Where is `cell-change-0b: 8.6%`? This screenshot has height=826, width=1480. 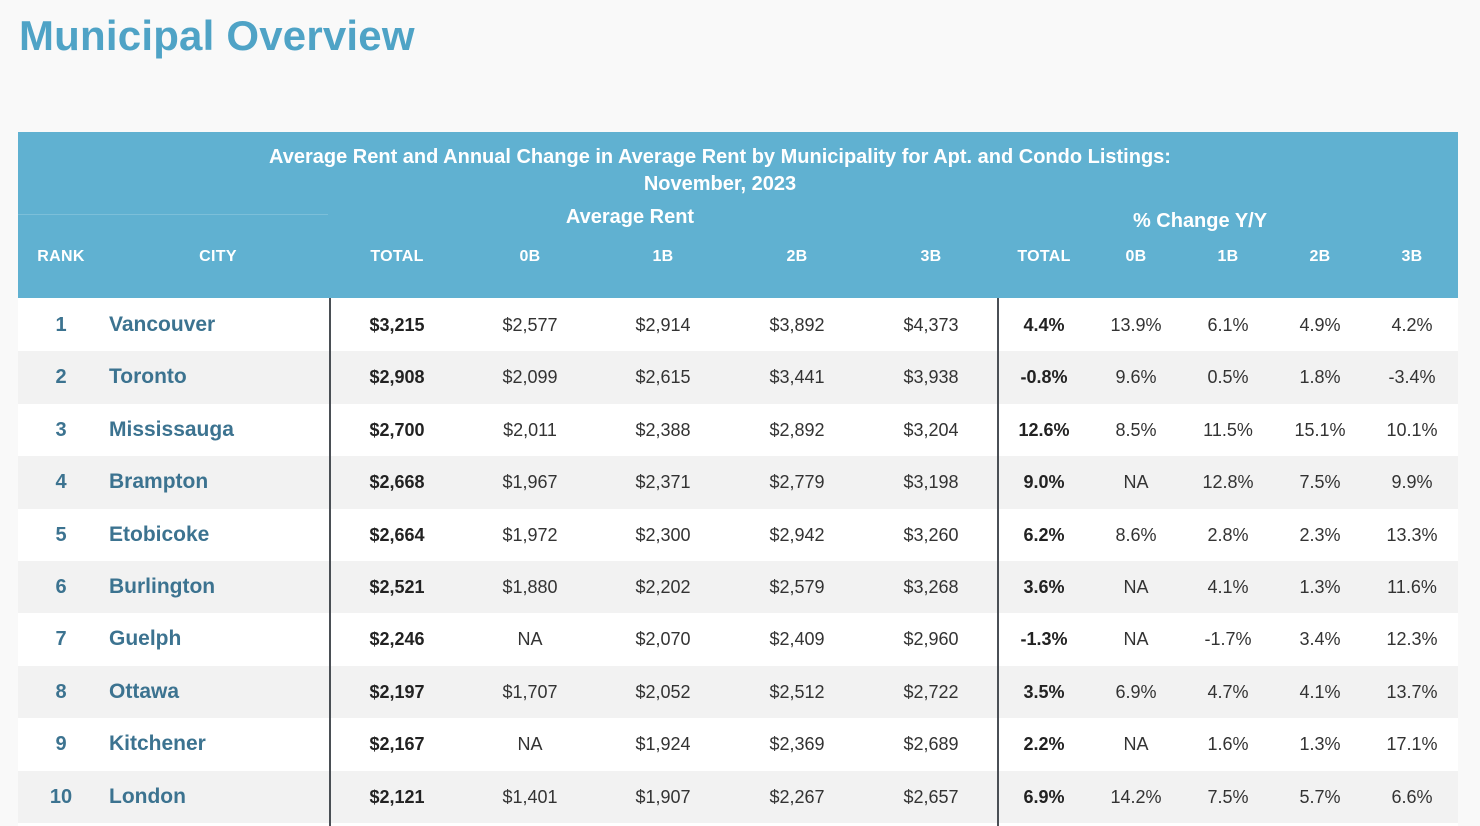
cell-change-0b: 8.6% is located at coordinates (1136, 534).